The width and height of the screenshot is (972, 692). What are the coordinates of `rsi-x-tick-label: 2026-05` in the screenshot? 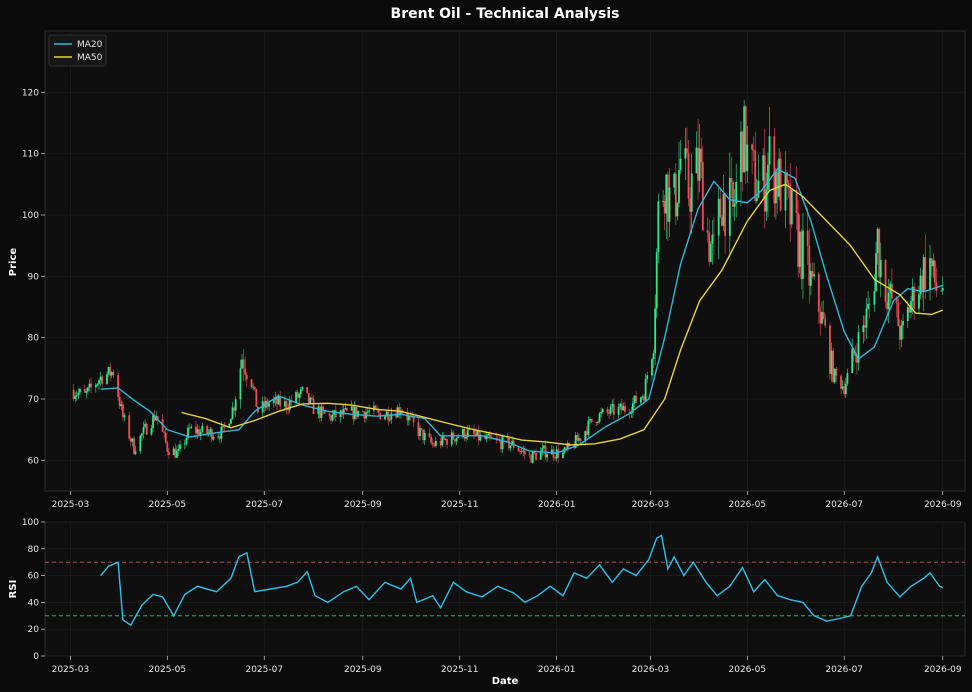 It's located at (748, 670).